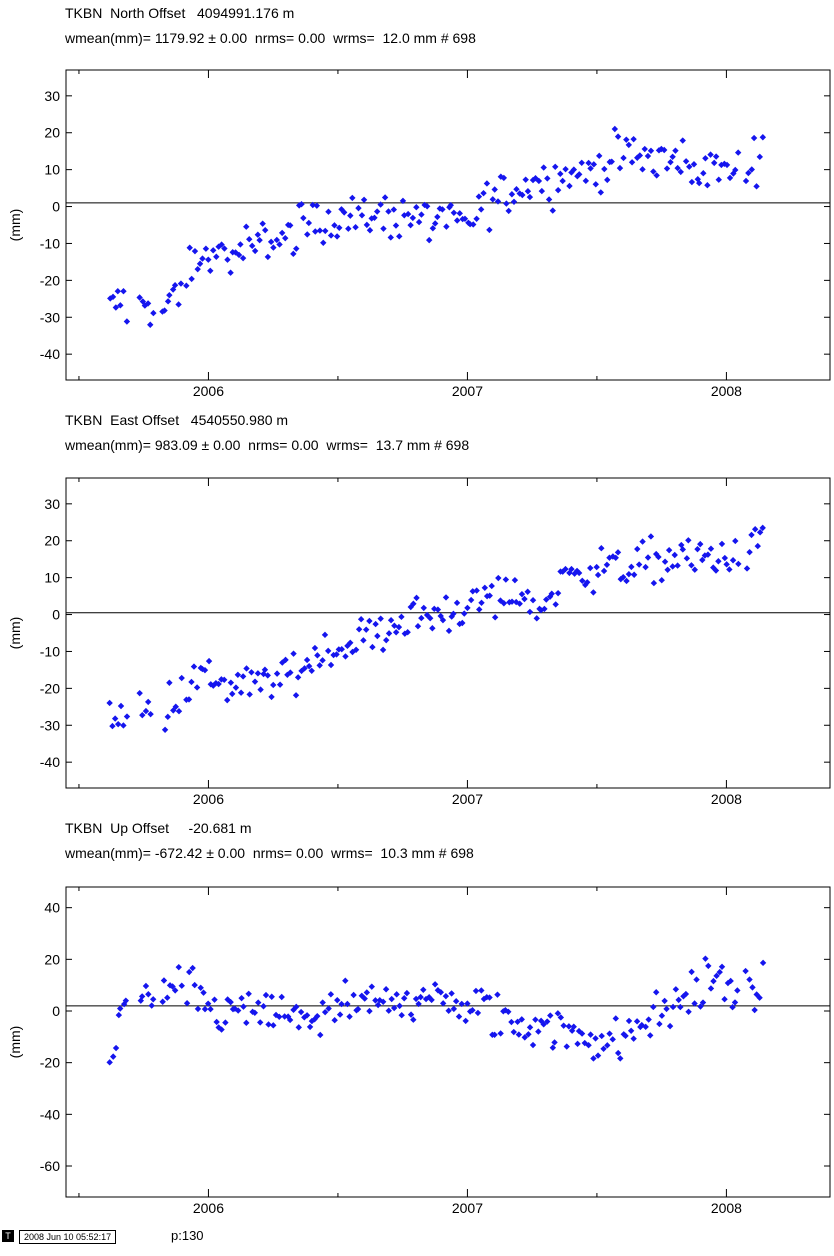 Image resolution: width=834 pixels, height=1256 pixels. I want to click on north-y-tick-label: -30, so click(50, 317).